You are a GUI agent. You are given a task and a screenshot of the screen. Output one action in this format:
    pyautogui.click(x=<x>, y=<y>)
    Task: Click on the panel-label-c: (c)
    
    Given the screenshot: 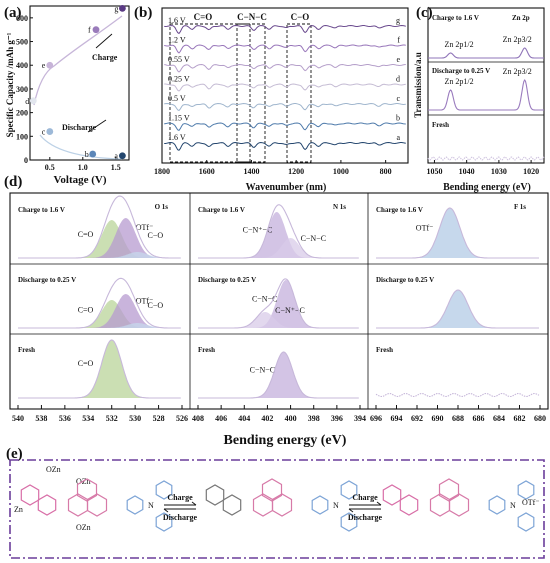 What is the action you would take?
    pyautogui.click(x=424, y=13)
    